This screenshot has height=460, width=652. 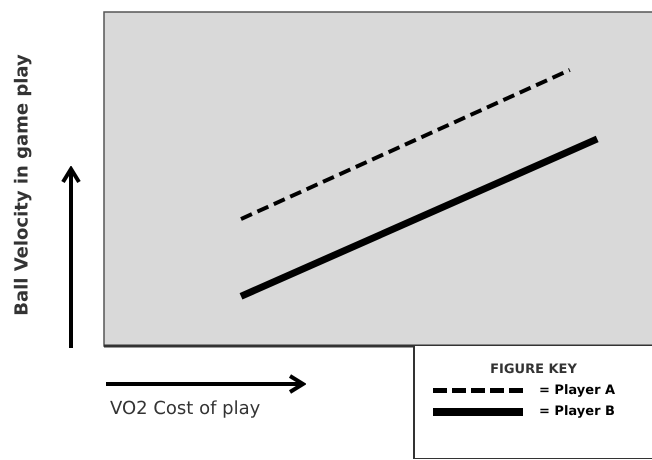 I want to click on legend-label: = Player A, so click(x=577, y=390).